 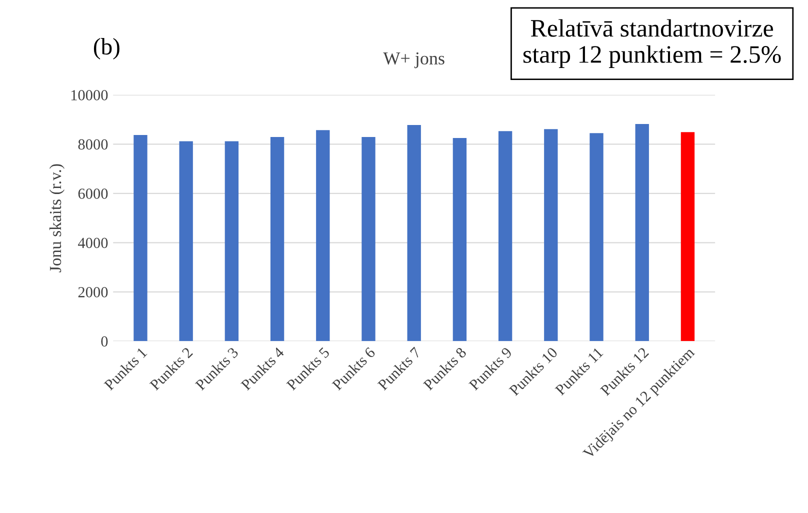 What do you see at coordinates (93, 193) in the screenshot?
I see `y-tick-label: 6000` at bounding box center [93, 193].